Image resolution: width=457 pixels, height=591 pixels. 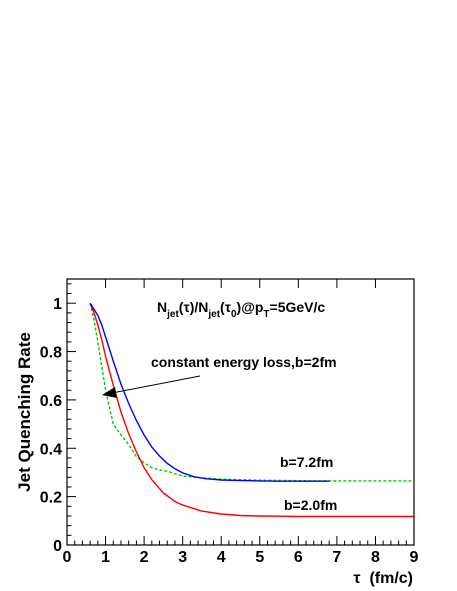 I want to click on y-tick-label: 0.2, so click(x=51, y=498).